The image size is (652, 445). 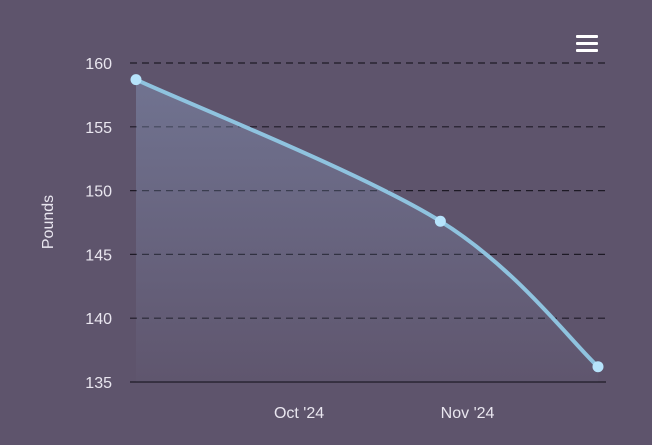 I want to click on y-tick-label: 150, so click(x=98, y=192).